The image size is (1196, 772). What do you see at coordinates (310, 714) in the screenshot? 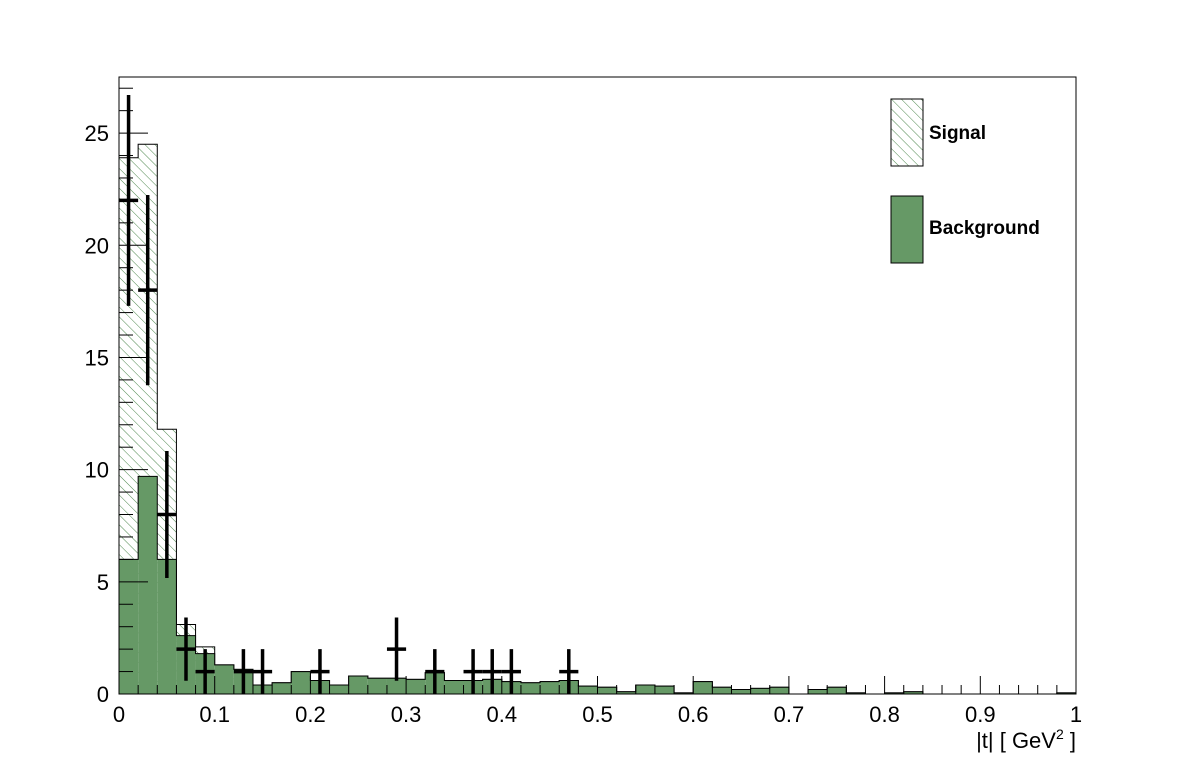
I see `x-tick-label: 0.2` at bounding box center [310, 714].